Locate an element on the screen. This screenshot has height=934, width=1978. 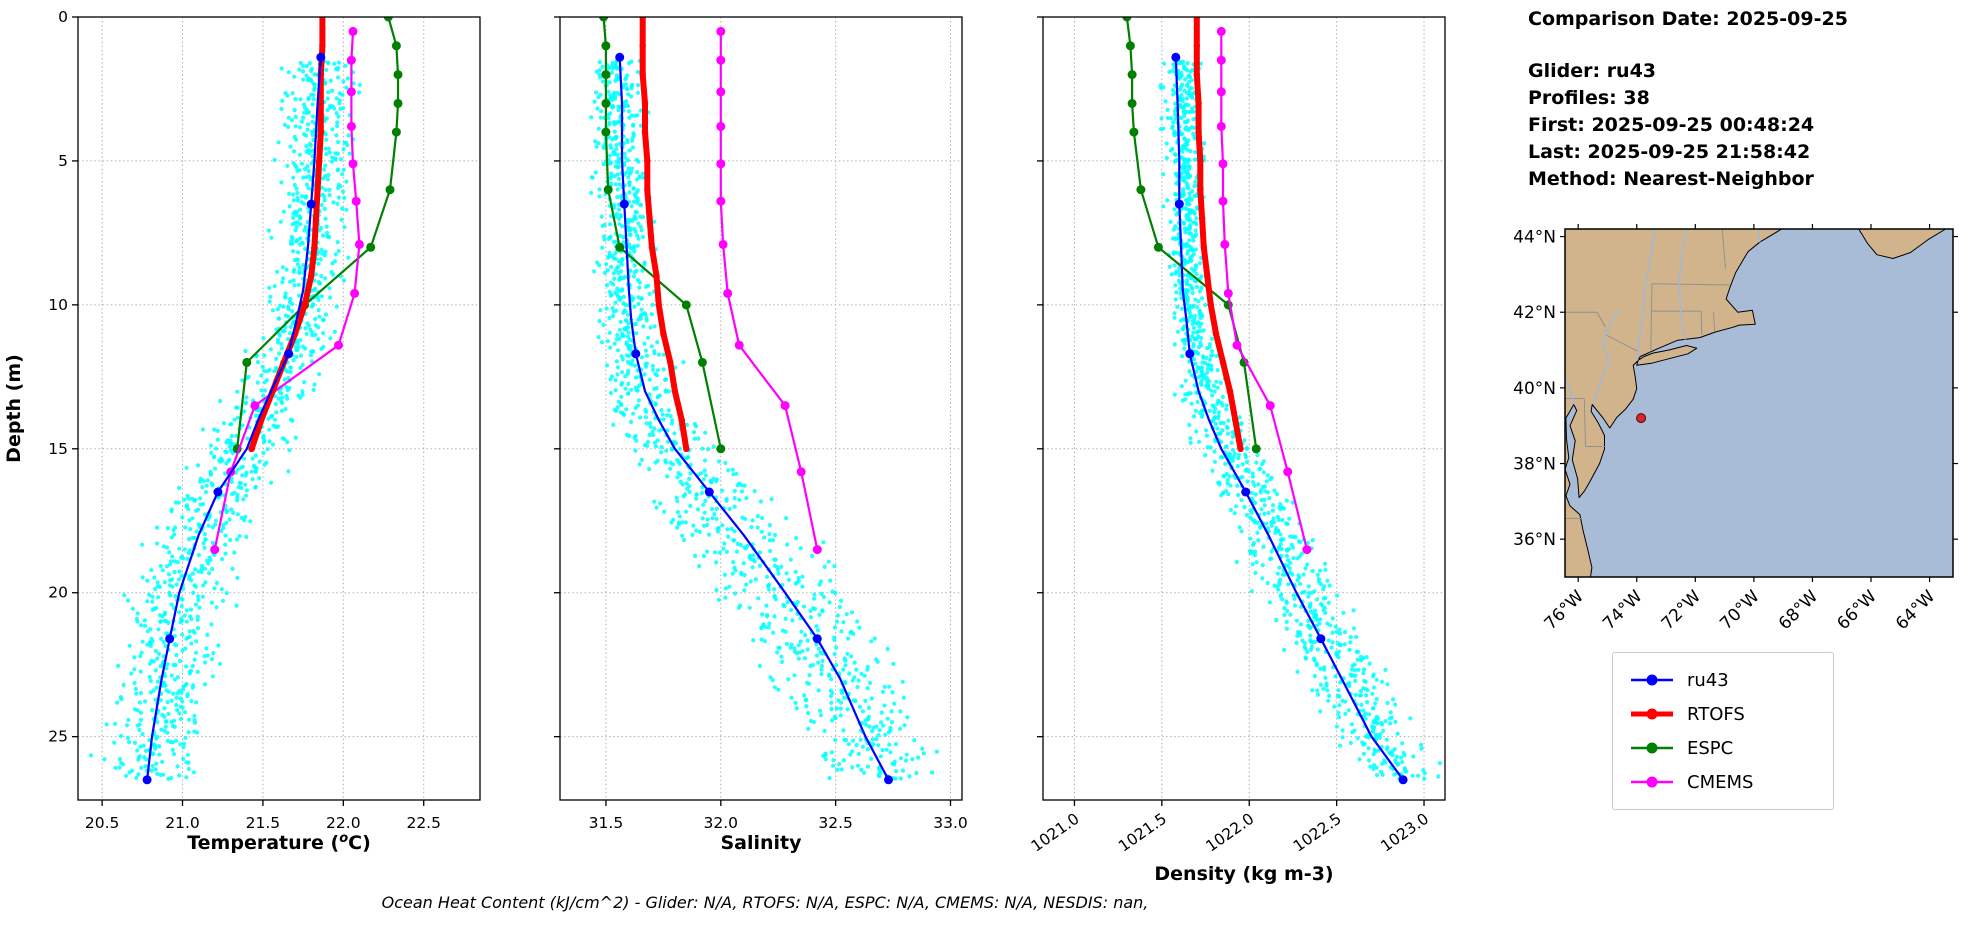
legend: ru43 RTOFS ESPC CMEMS is located at coordinates (1723, 731).